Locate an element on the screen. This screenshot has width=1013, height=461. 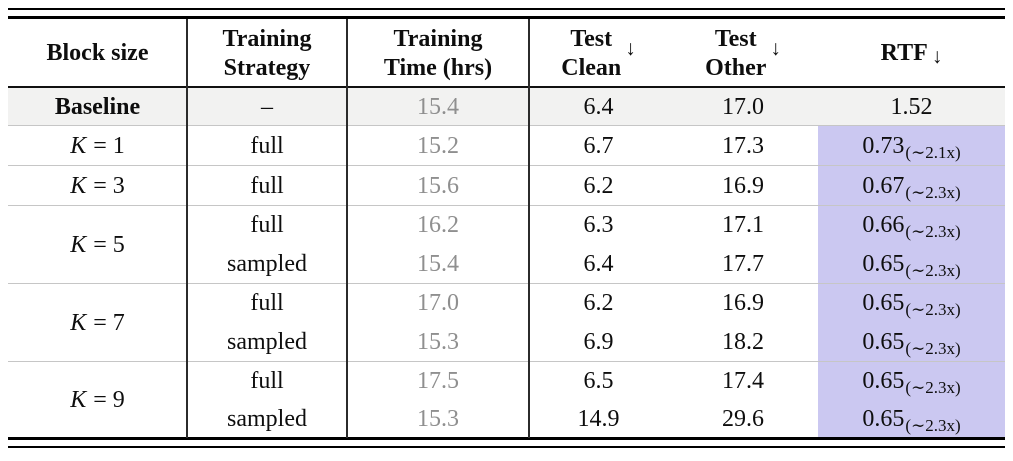
col-header-training-strategy: Training Strategy is located at coordinates (267, 53).